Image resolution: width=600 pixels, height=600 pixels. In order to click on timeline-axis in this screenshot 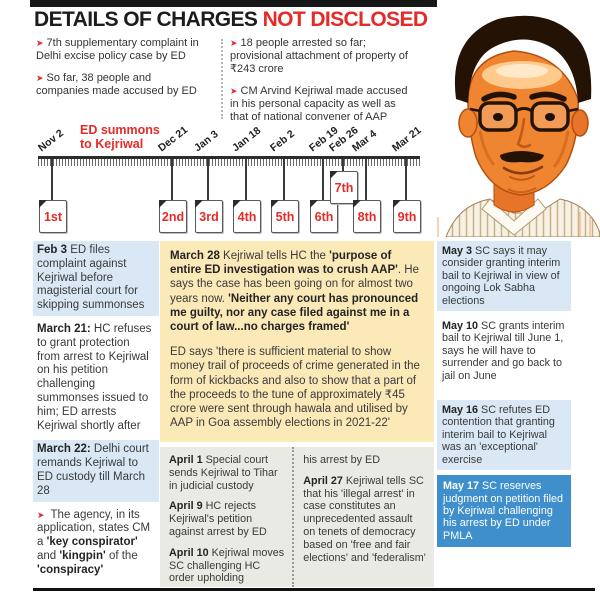, I will do `click(229, 157)`.